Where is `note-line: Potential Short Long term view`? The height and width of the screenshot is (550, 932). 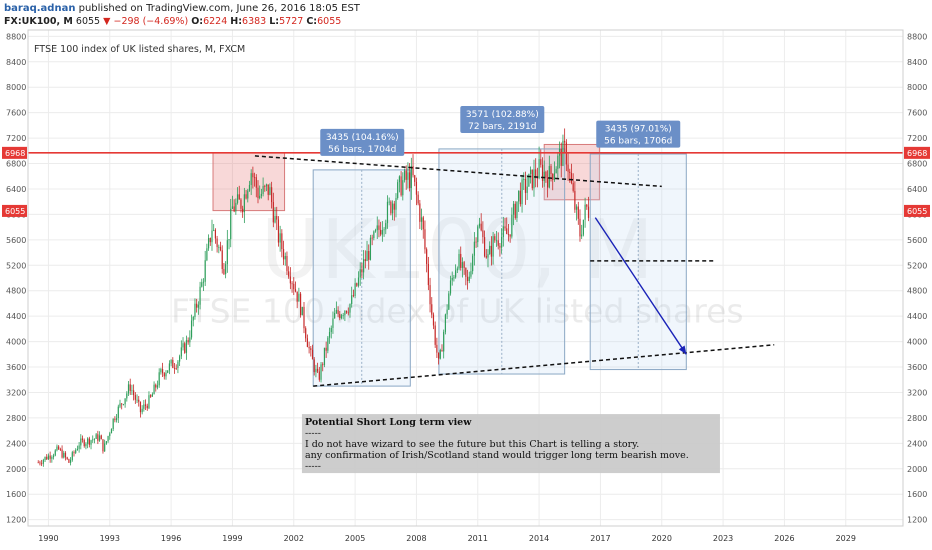
note-line: Potential Short Long term view is located at coordinates (388, 422).